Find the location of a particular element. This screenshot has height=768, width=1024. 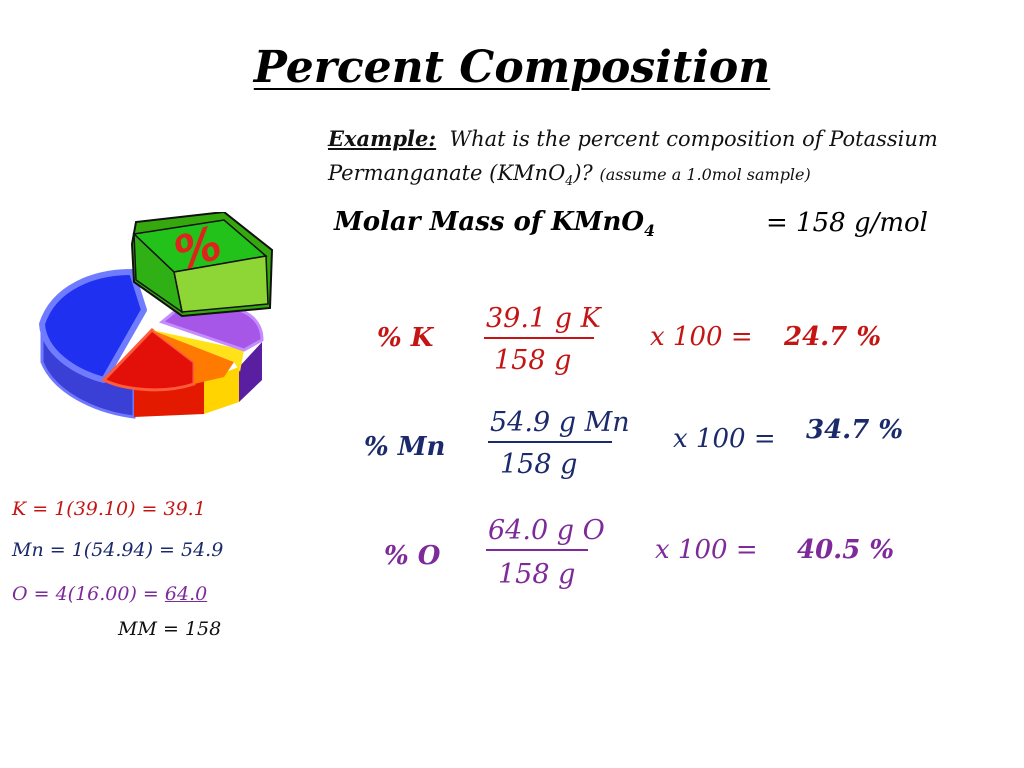

o-numerator: 64.0 g O is located at coordinates (546, 530).